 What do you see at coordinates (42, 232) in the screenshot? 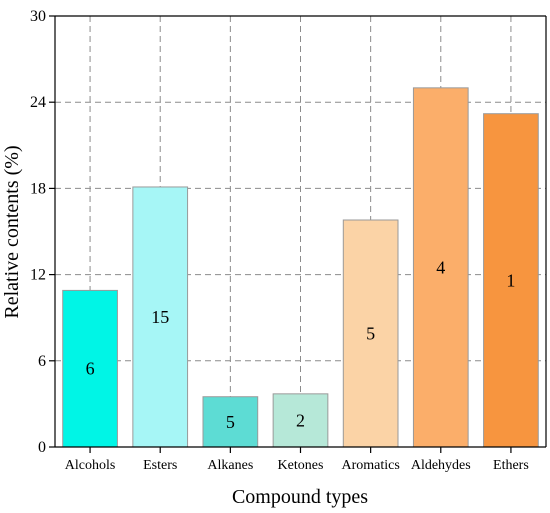
I see `y-ticks: 0 6 12 18 24 30` at bounding box center [42, 232].